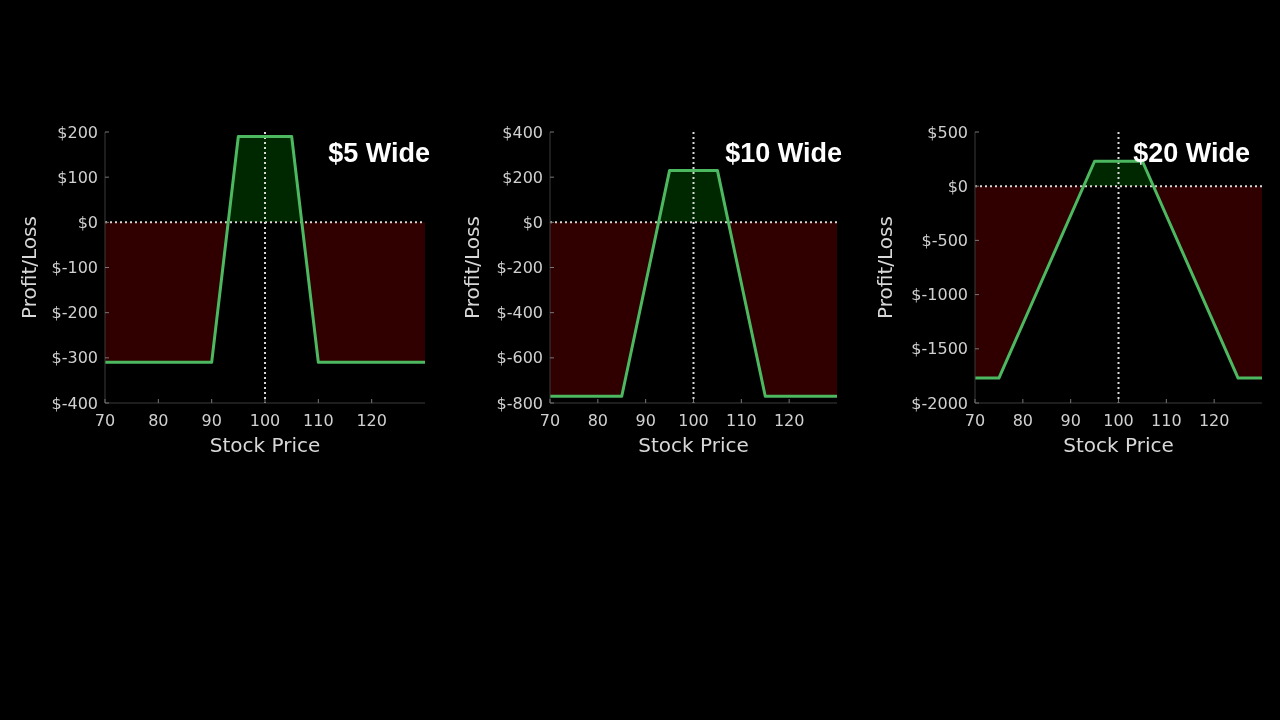 This screenshot has width=1280, height=720. Describe the element at coordinates (1191, 153) in the screenshot. I see `chart-title: $20 Wide` at that location.